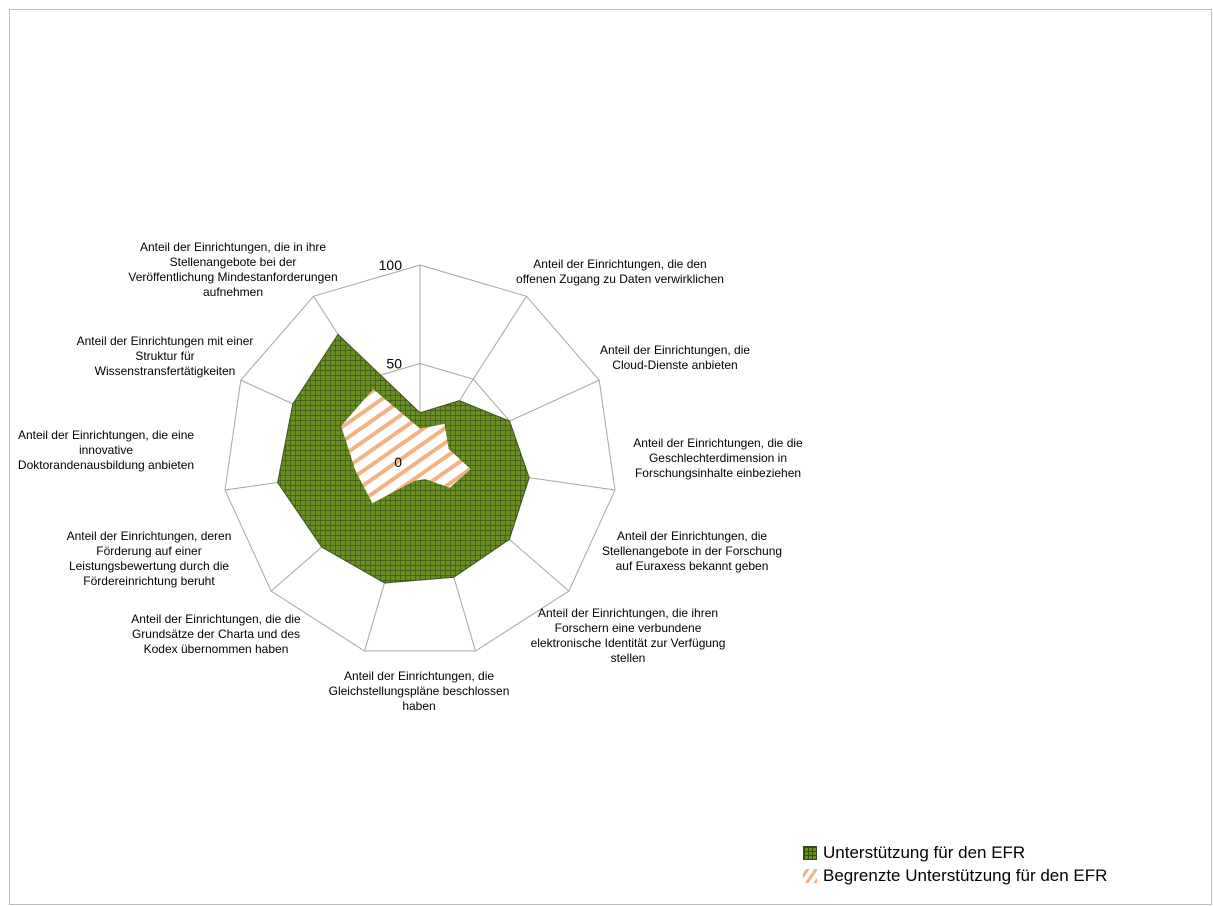  Describe the element at coordinates (810, 875) in the screenshot. I see `legend-swatch-limited` at that location.